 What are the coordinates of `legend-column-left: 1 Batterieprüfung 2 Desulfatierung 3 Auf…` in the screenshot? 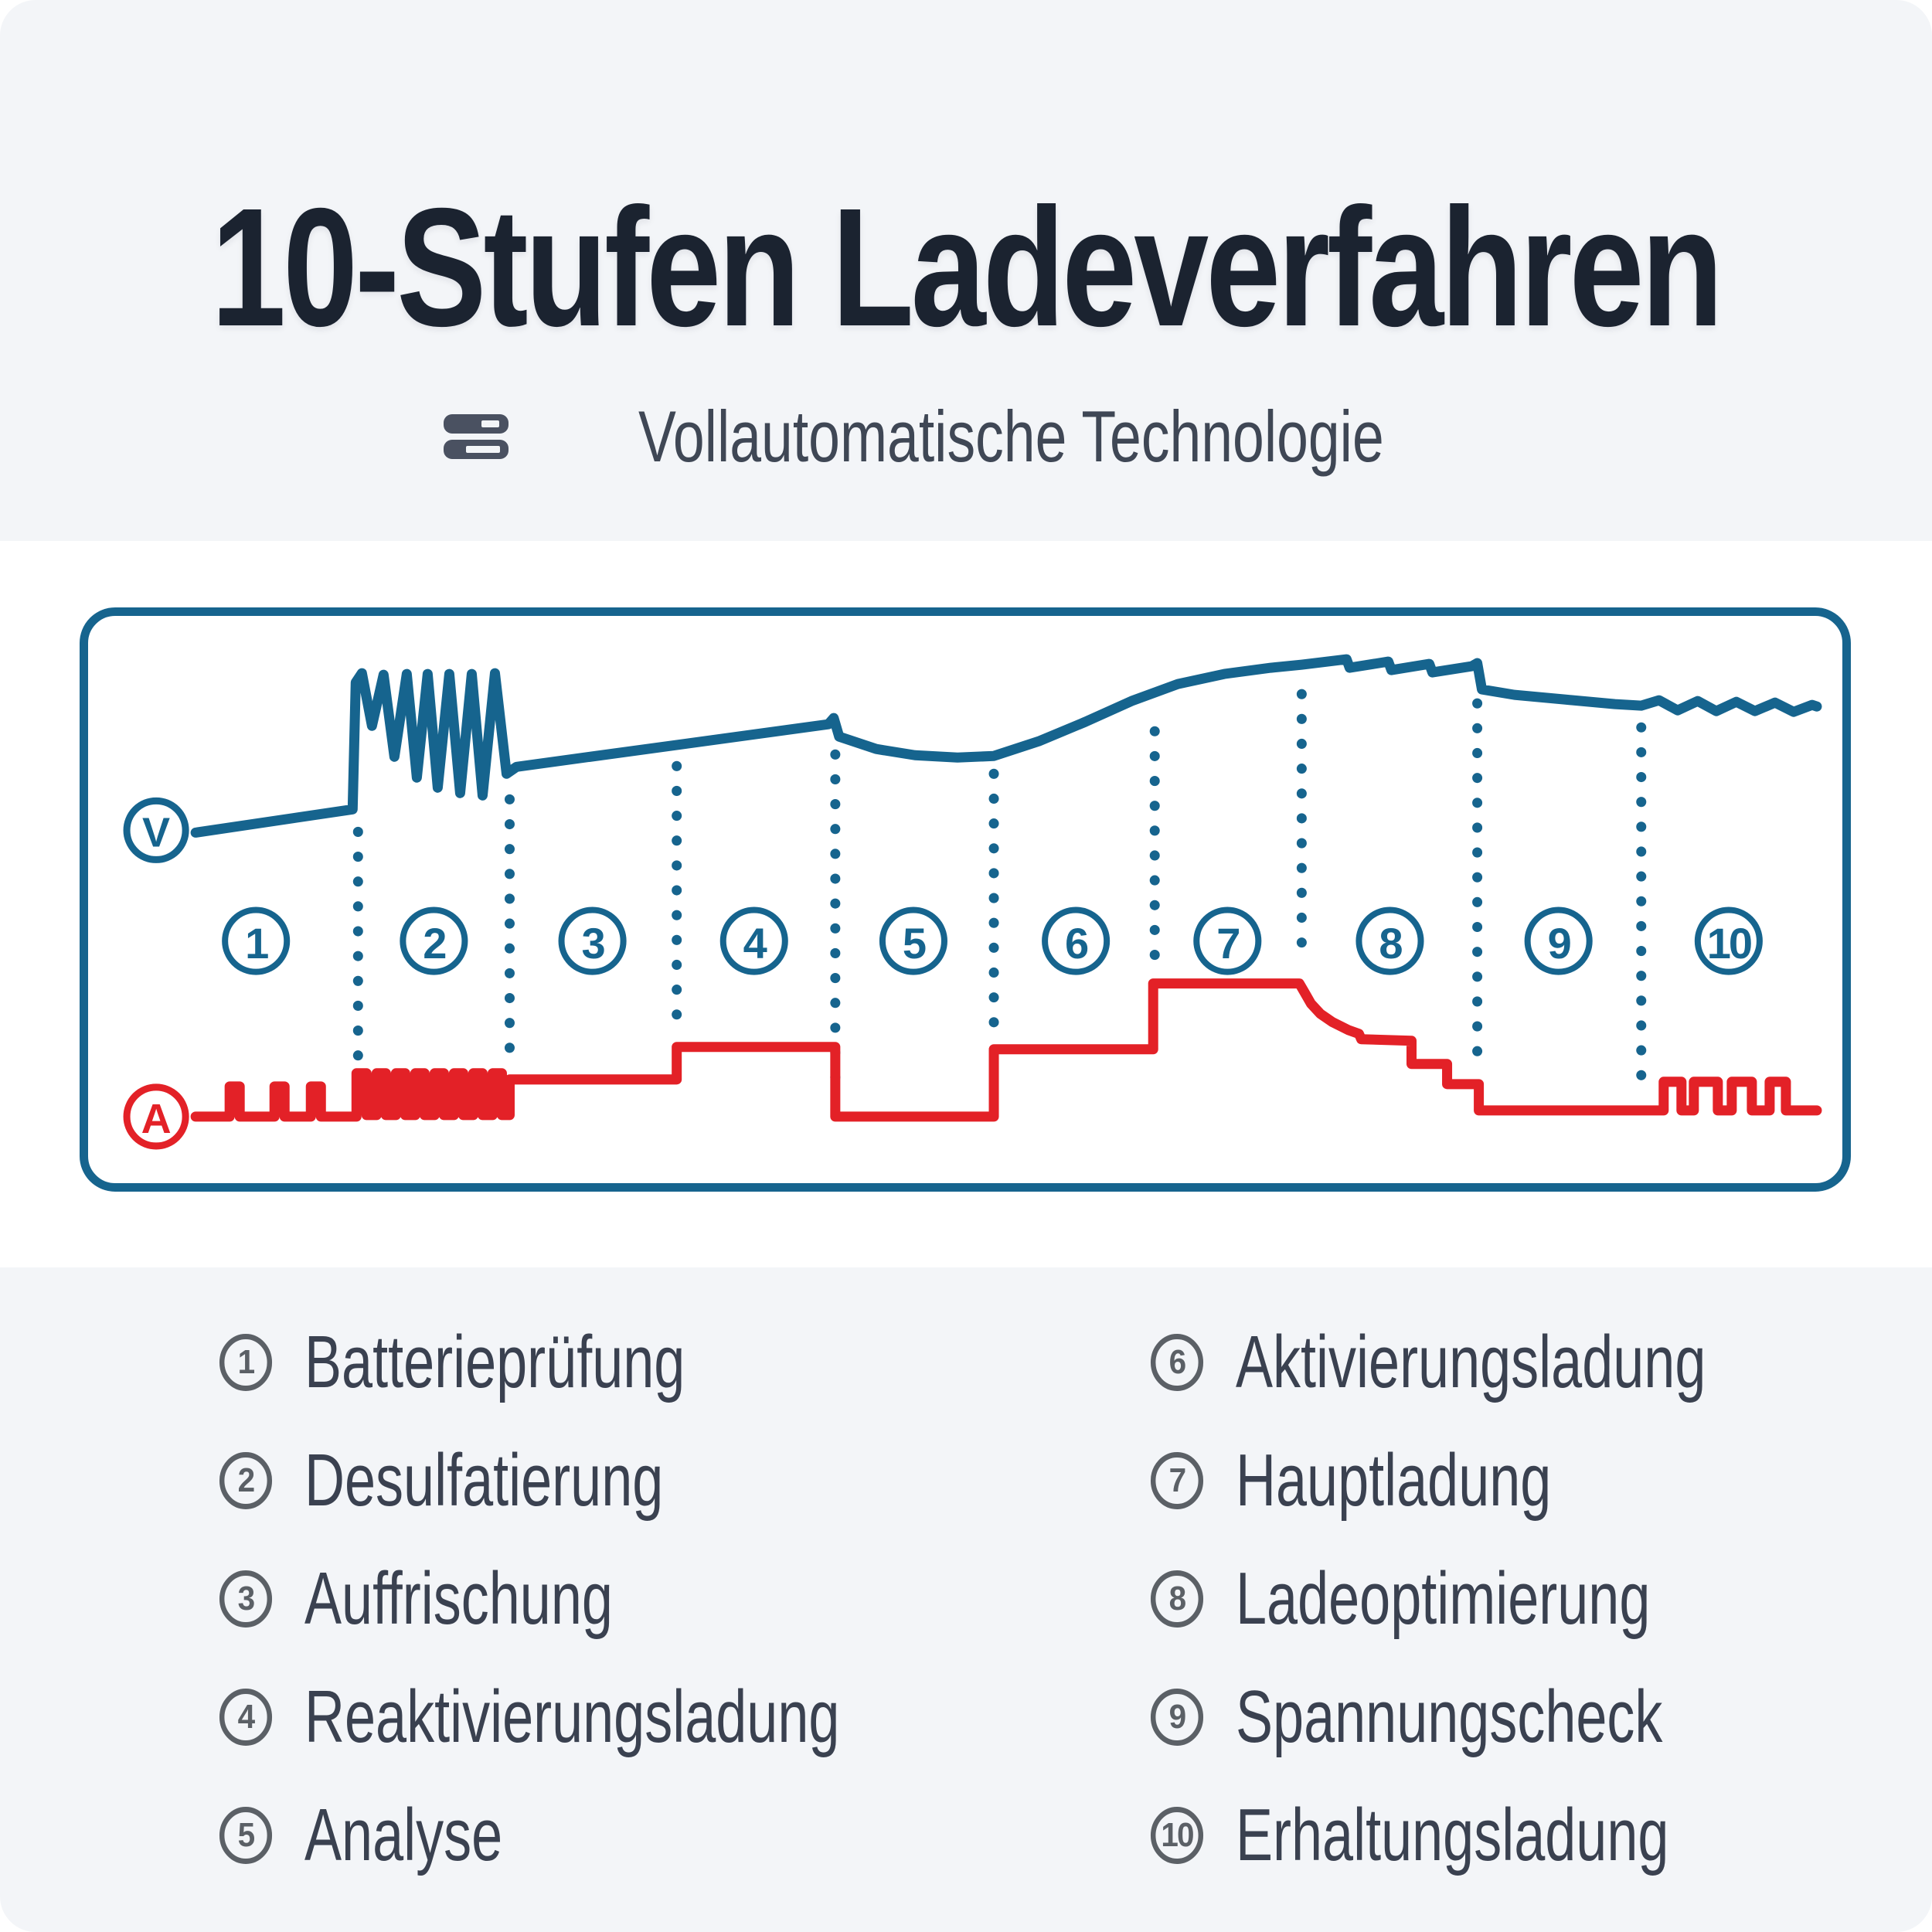 It's located at (617, 1599).